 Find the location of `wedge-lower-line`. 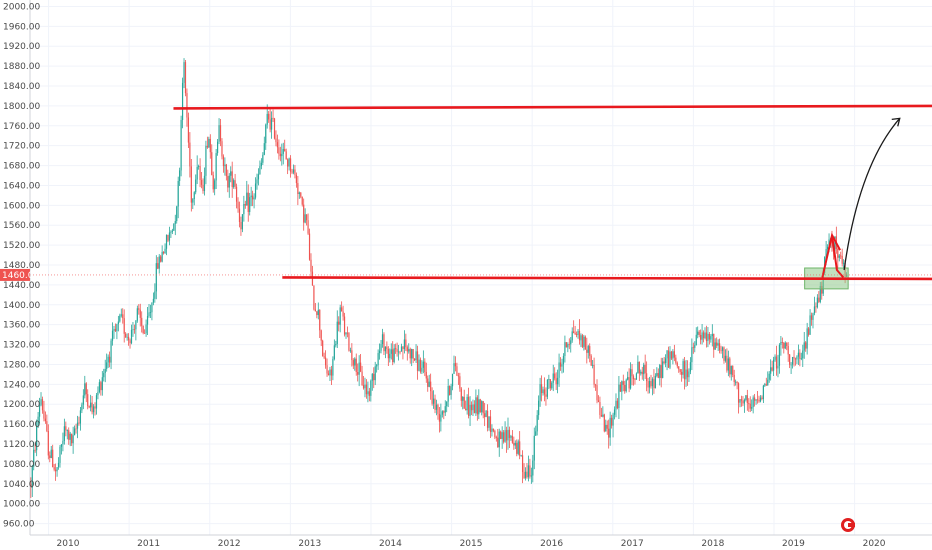

wedge-lower-line is located at coordinates (838, 257).